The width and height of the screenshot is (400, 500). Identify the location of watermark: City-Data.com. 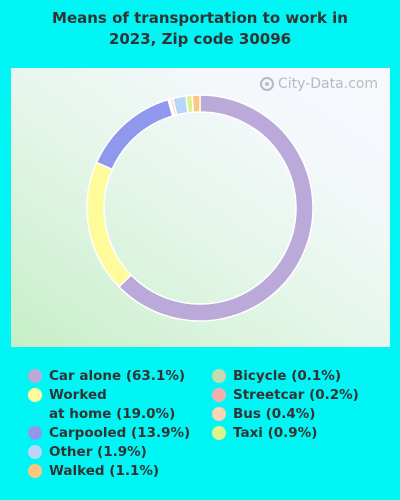
(318, 84).